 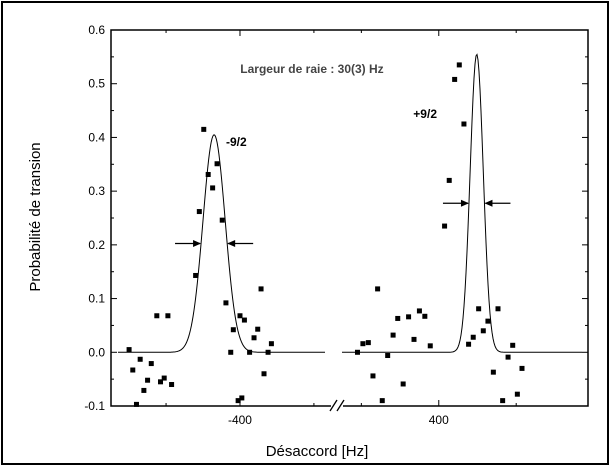 I want to click on x-axis-title: Désaccord [Hz], so click(x=317, y=451).